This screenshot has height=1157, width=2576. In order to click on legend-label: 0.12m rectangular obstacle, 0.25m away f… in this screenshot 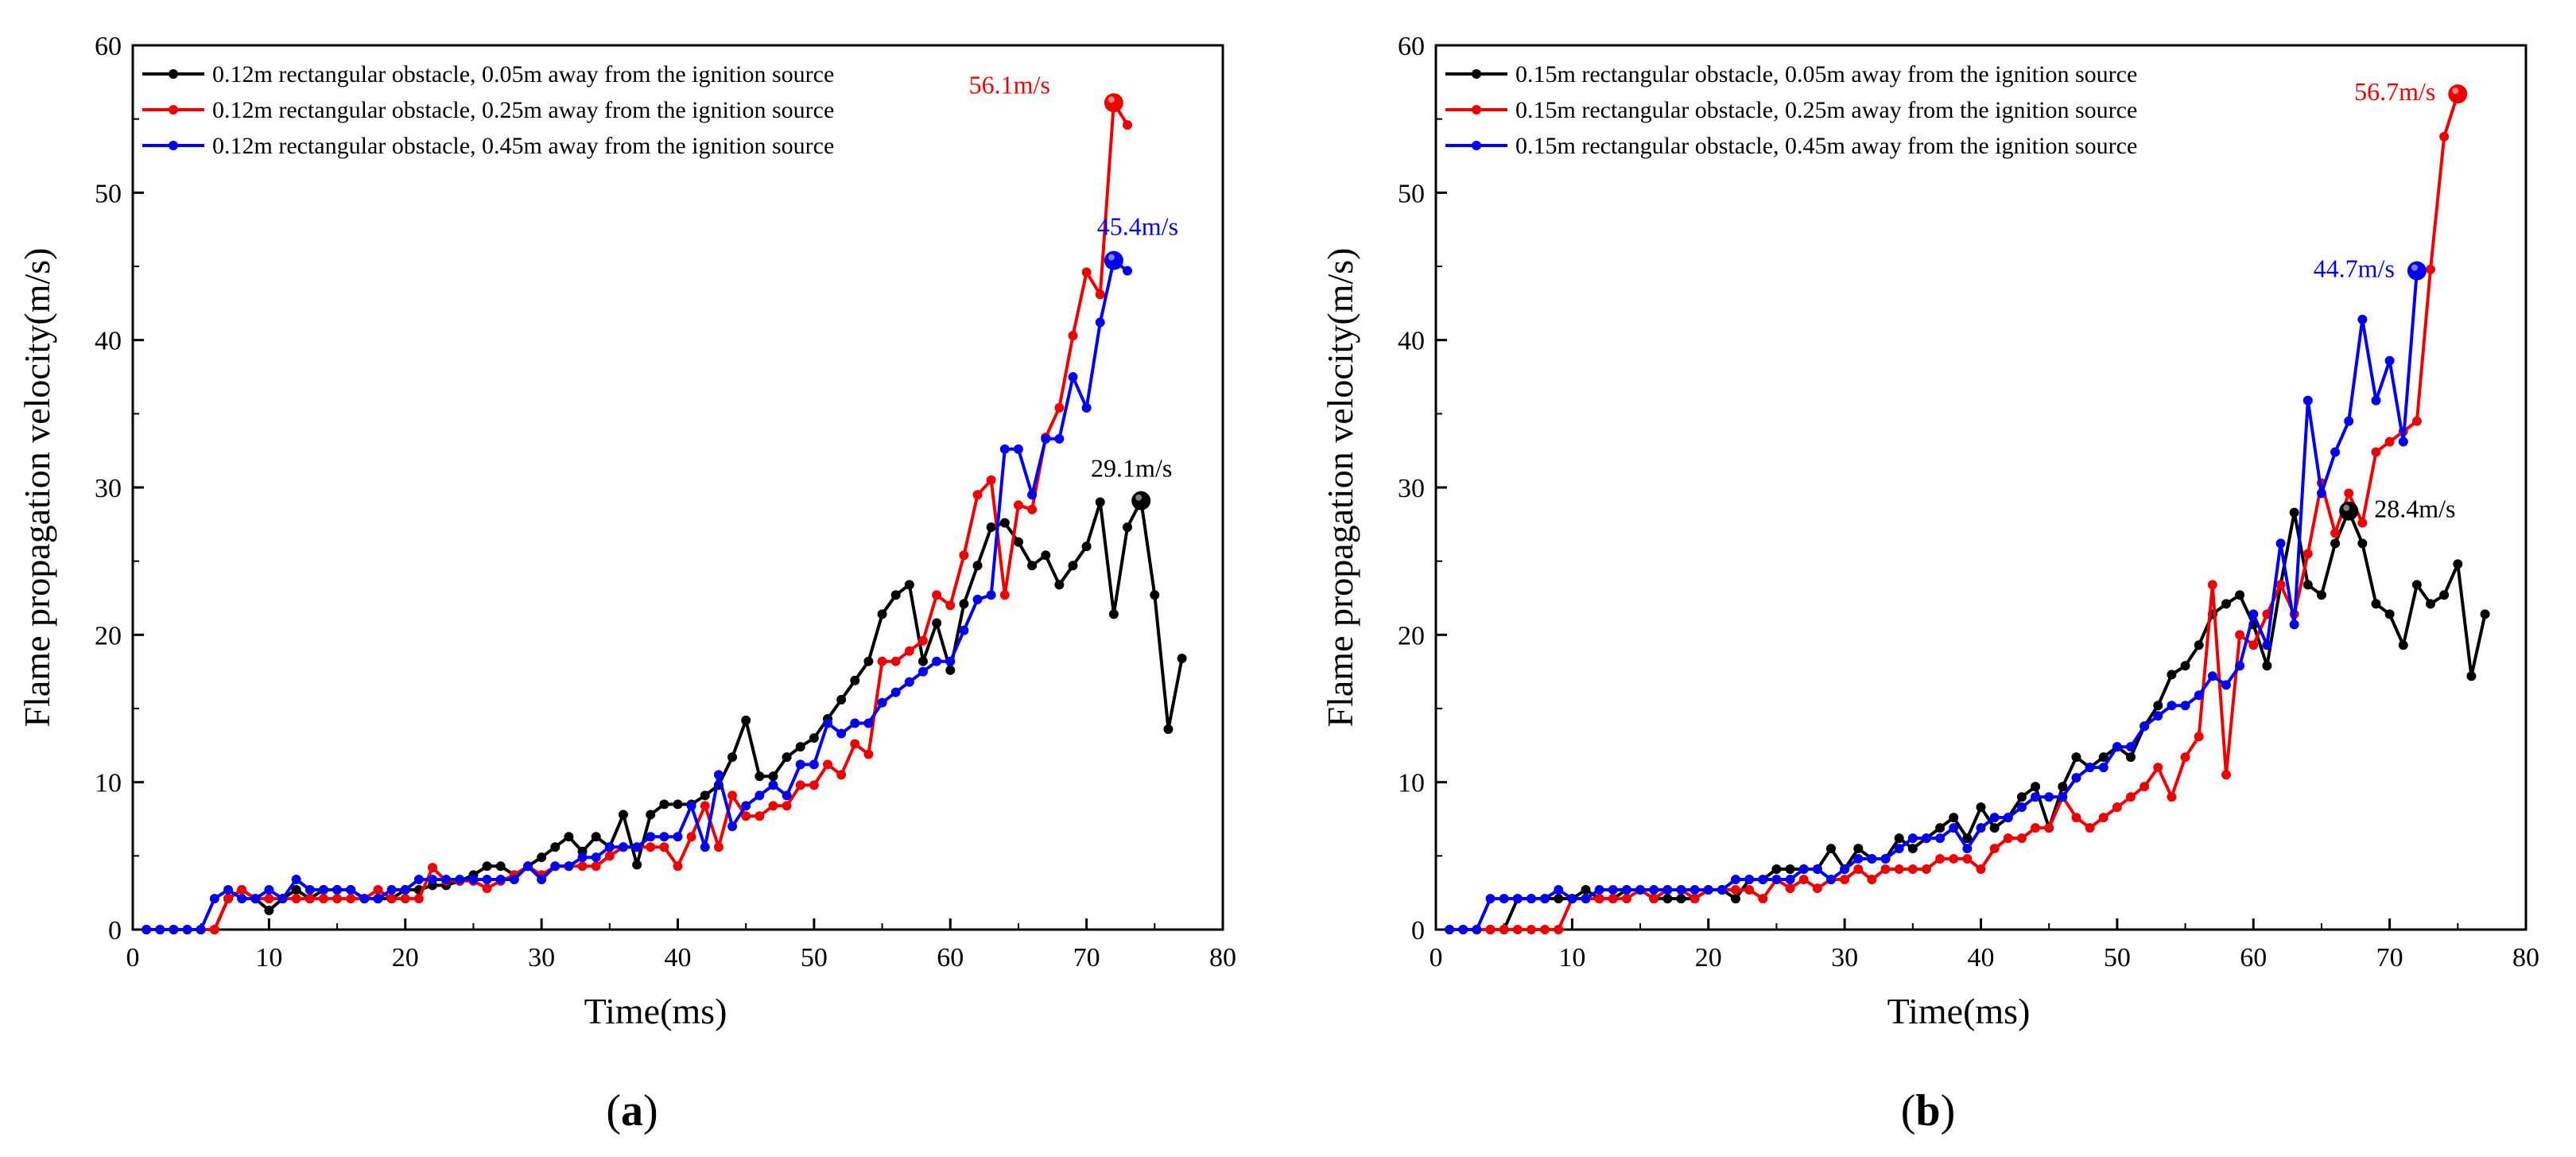, I will do `click(523, 110)`.